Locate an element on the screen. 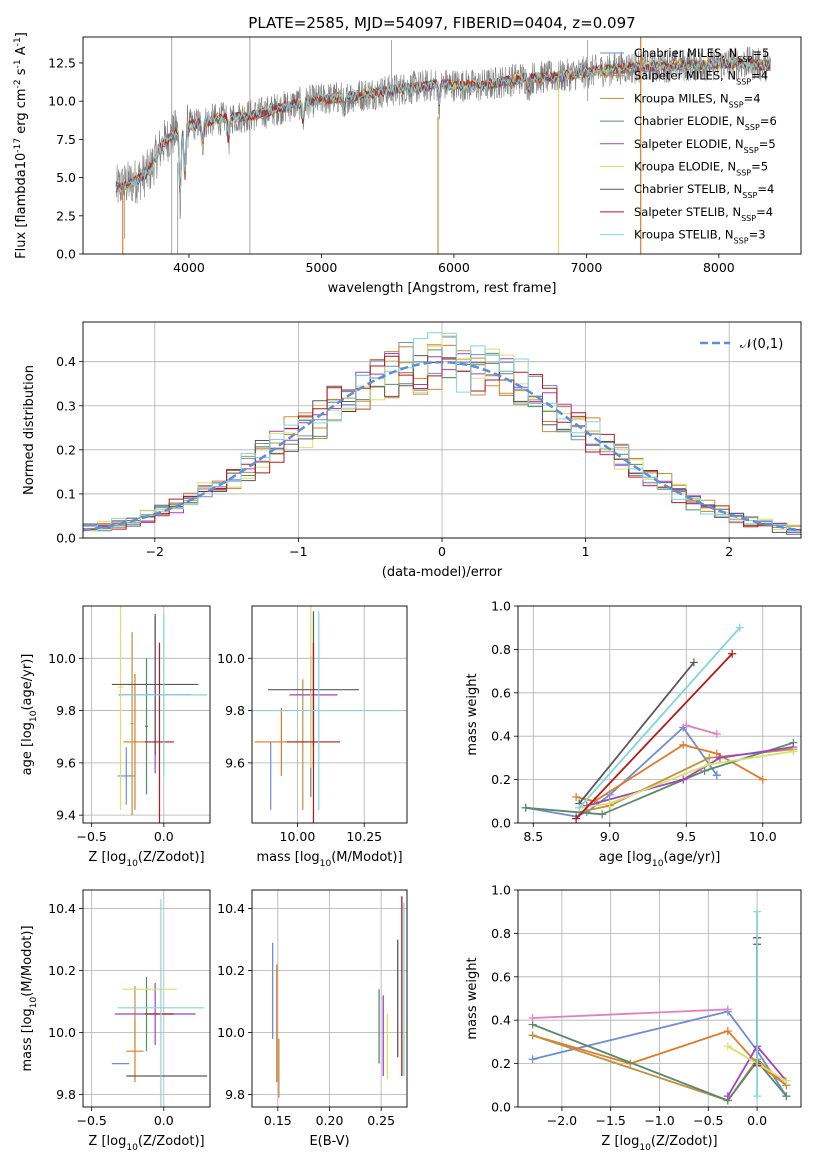 The image size is (819, 1174). model-spectrum-line is located at coordinates (443, 125).